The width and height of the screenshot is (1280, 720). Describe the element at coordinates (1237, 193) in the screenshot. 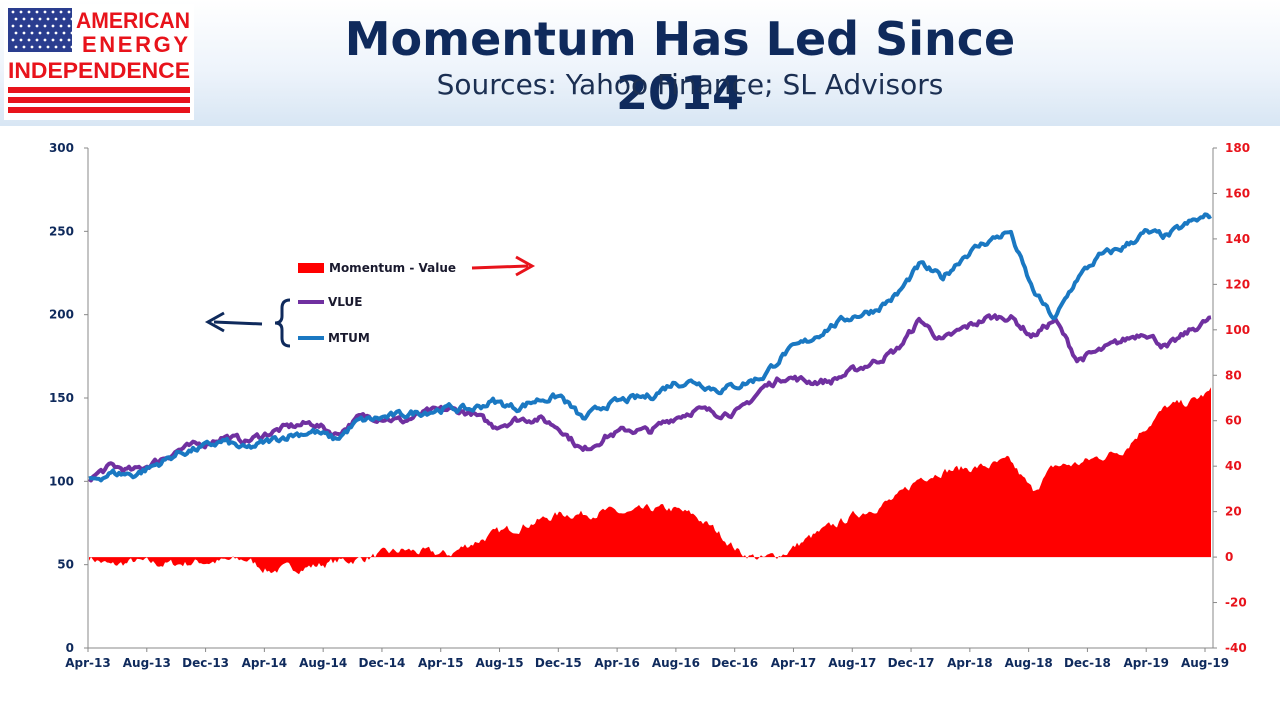

I see `y-right-tick-label: 160` at that location.